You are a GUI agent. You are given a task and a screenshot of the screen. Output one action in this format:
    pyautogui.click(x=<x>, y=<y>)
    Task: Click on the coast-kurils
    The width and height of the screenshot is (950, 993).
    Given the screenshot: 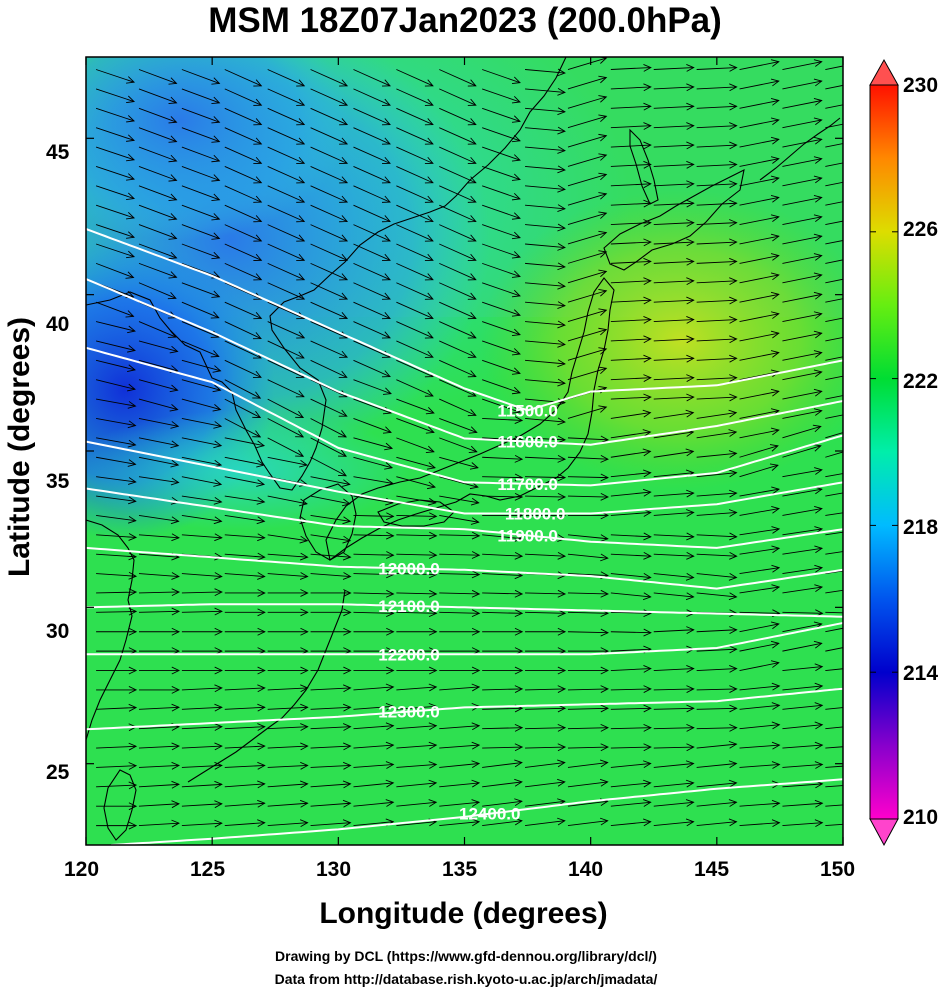 What is the action you would take?
    pyautogui.click(x=800, y=149)
    